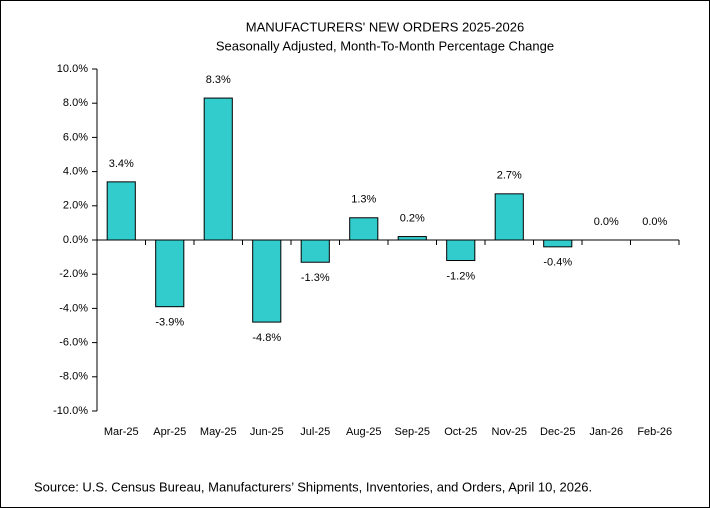 Image resolution: width=710 pixels, height=508 pixels. What do you see at coordinates (266, 338) in the screenshot?
I see `data-label: -4.8%` at bounding box center [266, 338].